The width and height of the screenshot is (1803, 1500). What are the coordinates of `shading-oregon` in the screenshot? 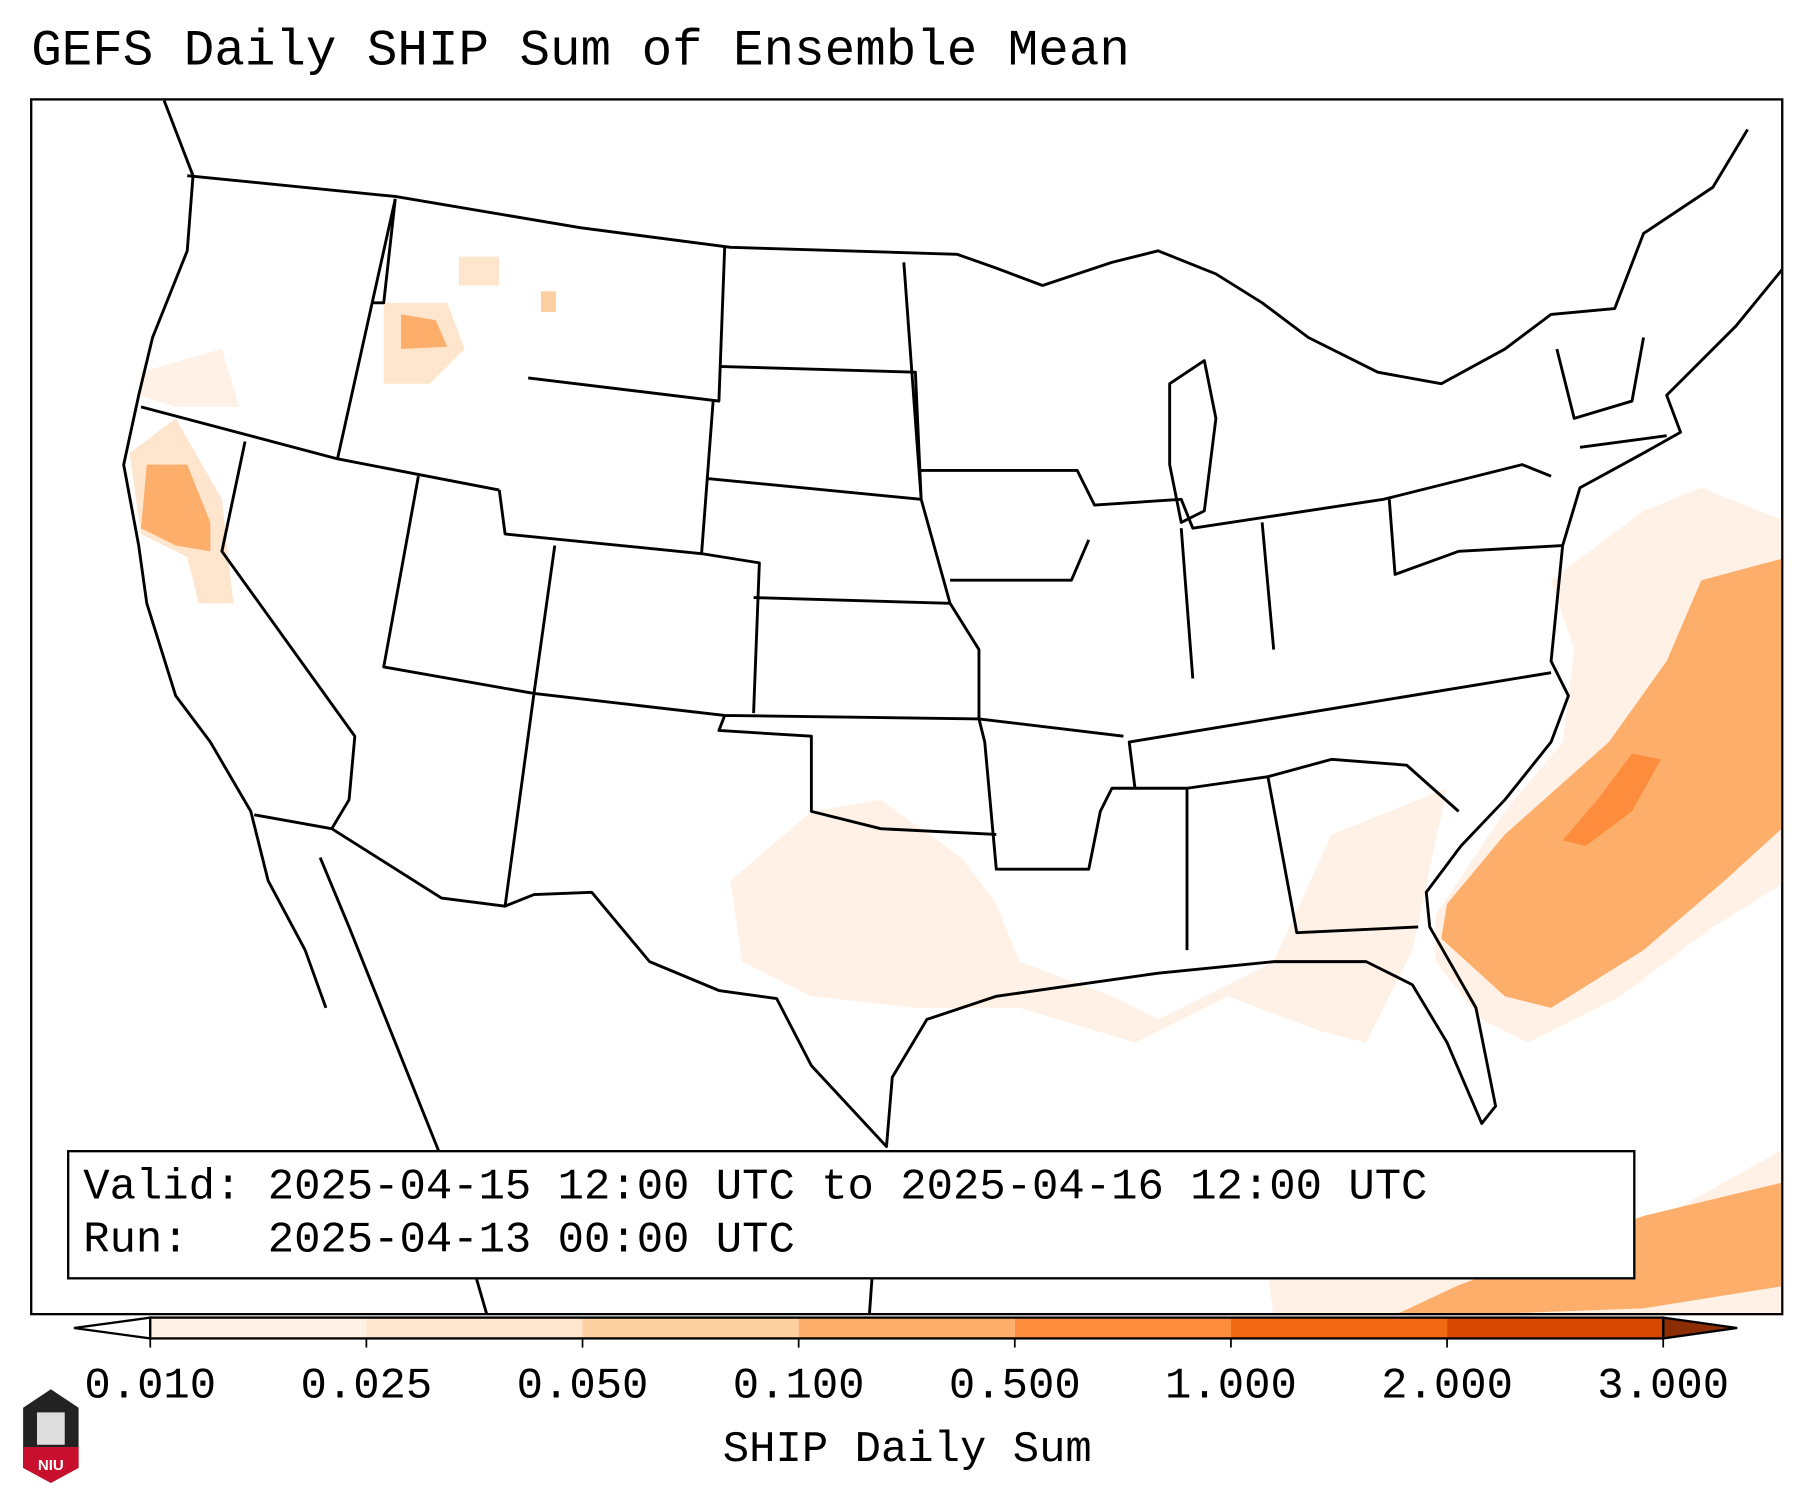 It's located at (189, 378).